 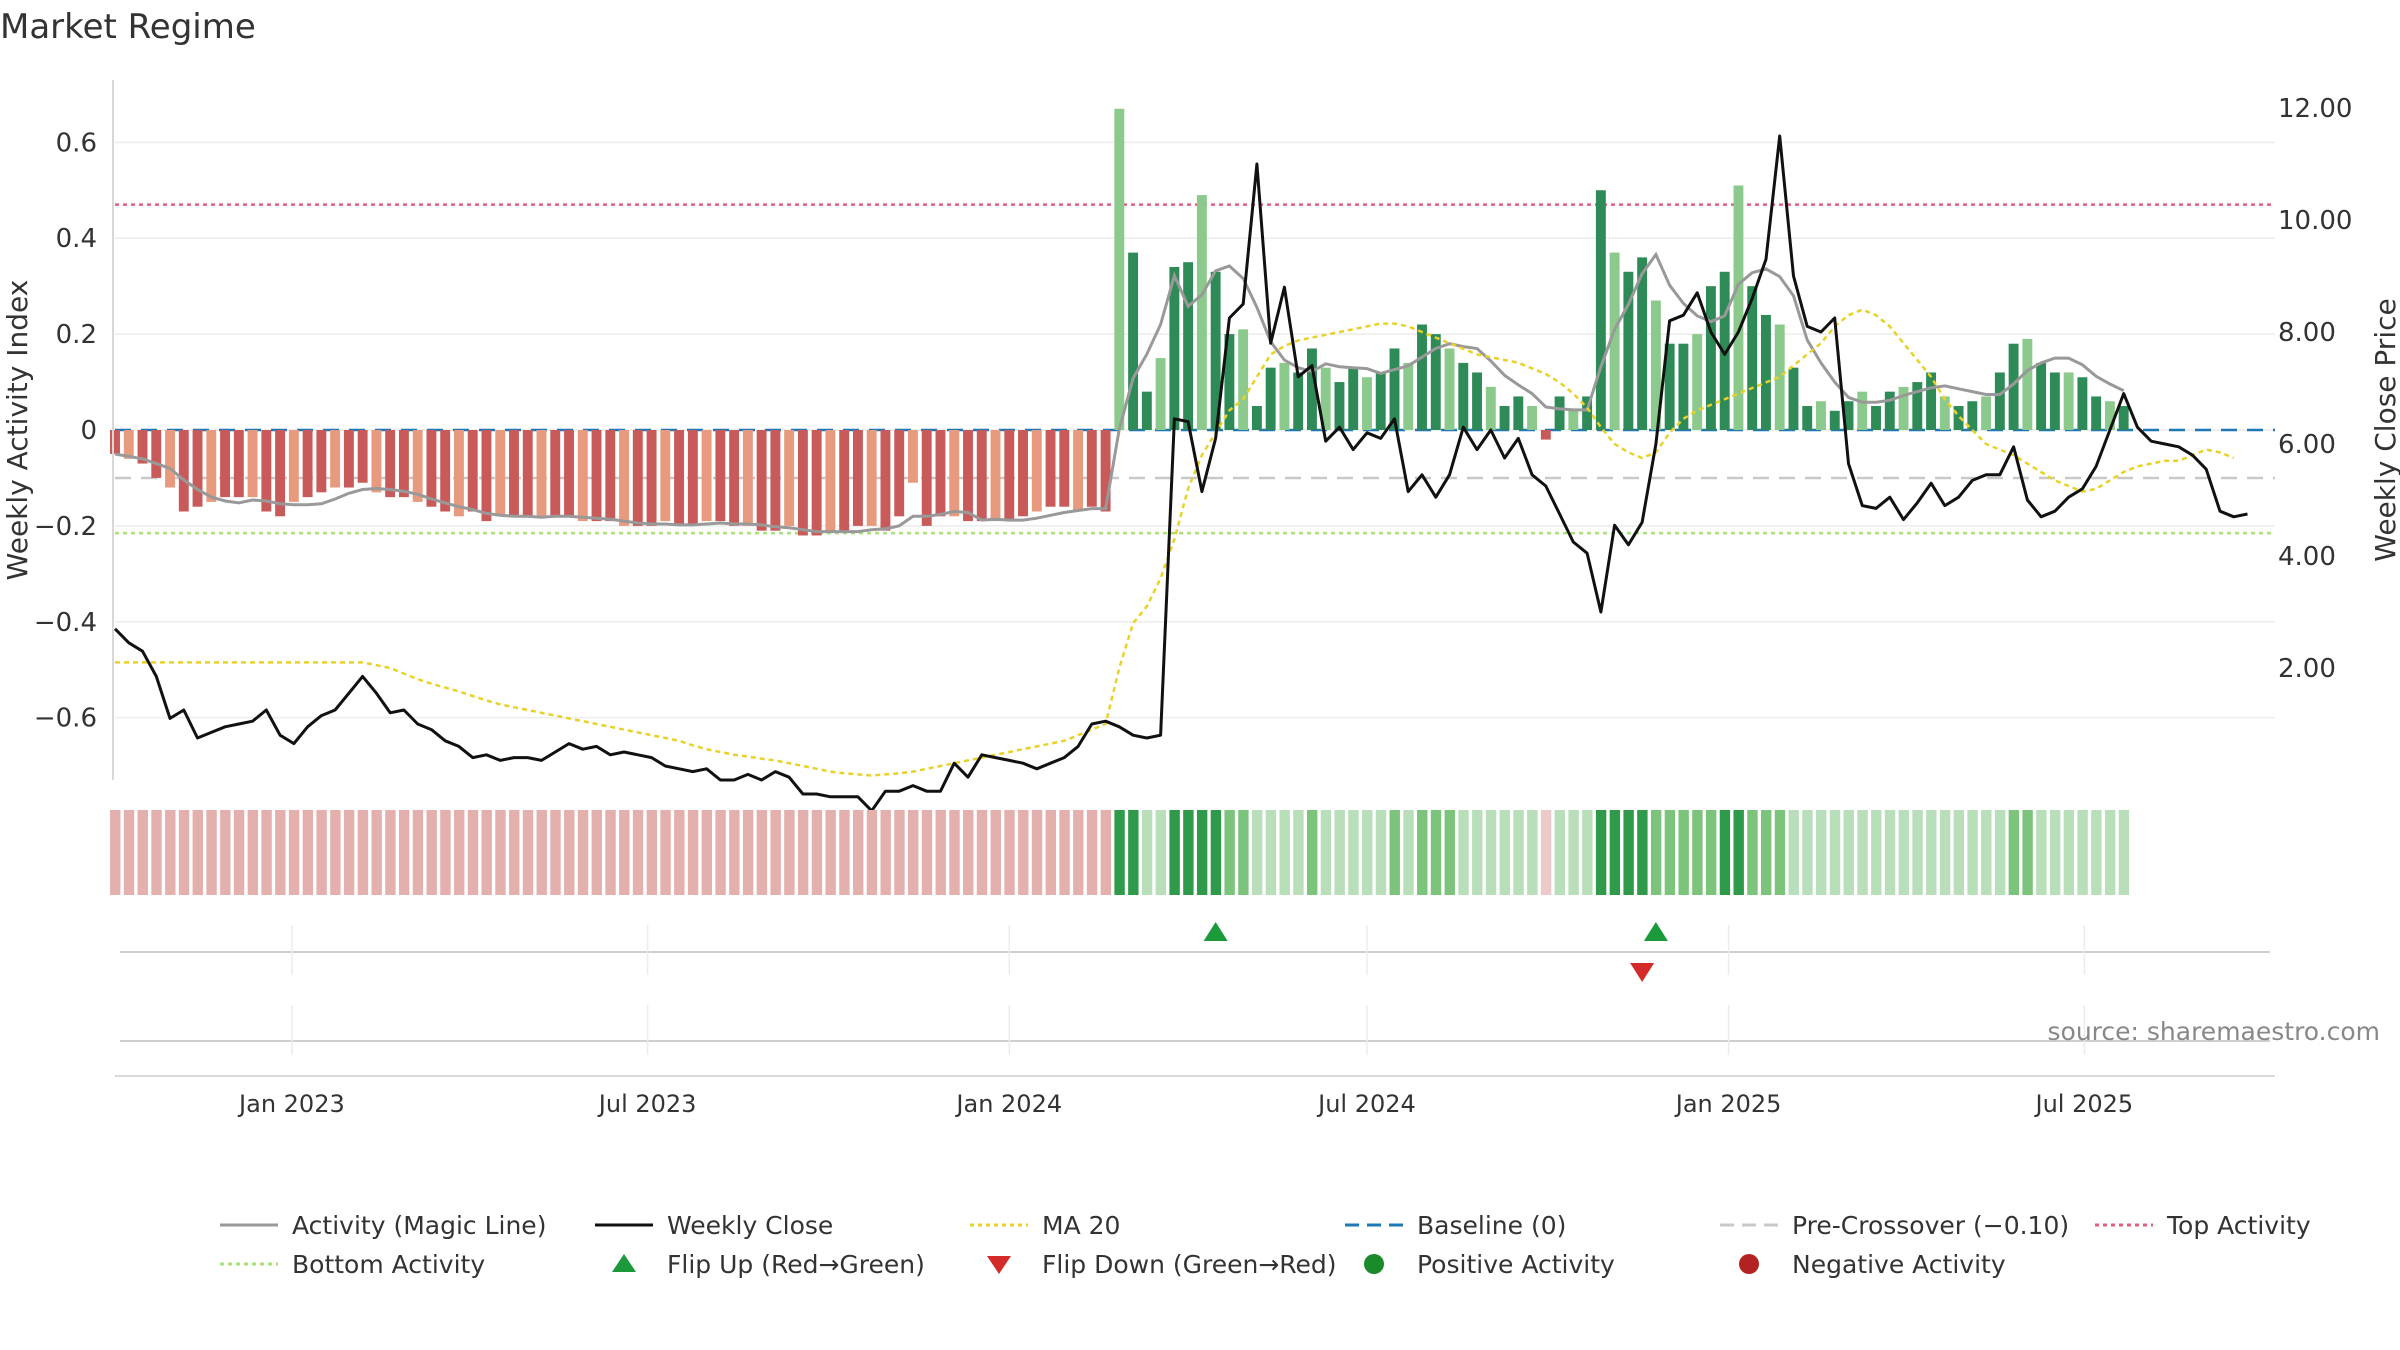 I want to click on y-tick-label: −0.2, so click(x=65, y=527).